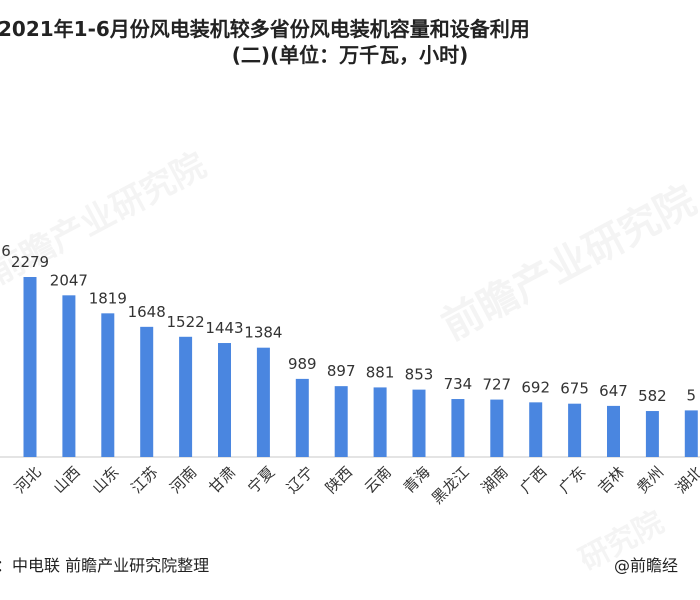  What do you see at coordinates (458, 428) in the screenshot?
I see `bar-黑龙江` at bounding box center [458, 428].